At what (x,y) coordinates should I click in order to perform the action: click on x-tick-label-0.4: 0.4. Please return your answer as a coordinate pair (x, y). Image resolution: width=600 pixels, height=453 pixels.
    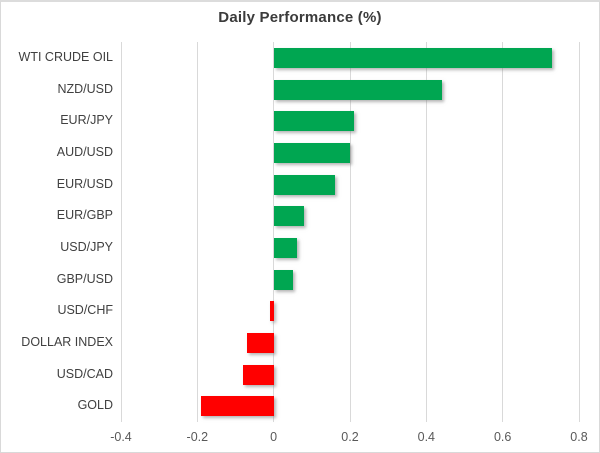
    Looking at the image, I should click on (426, 437).